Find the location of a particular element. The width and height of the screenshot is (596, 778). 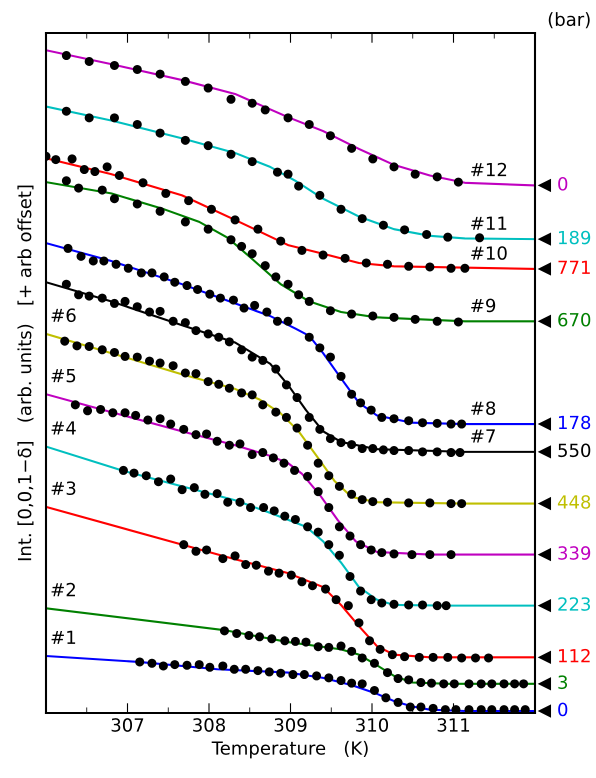

text: 223 is located at coordinates (574, 604).